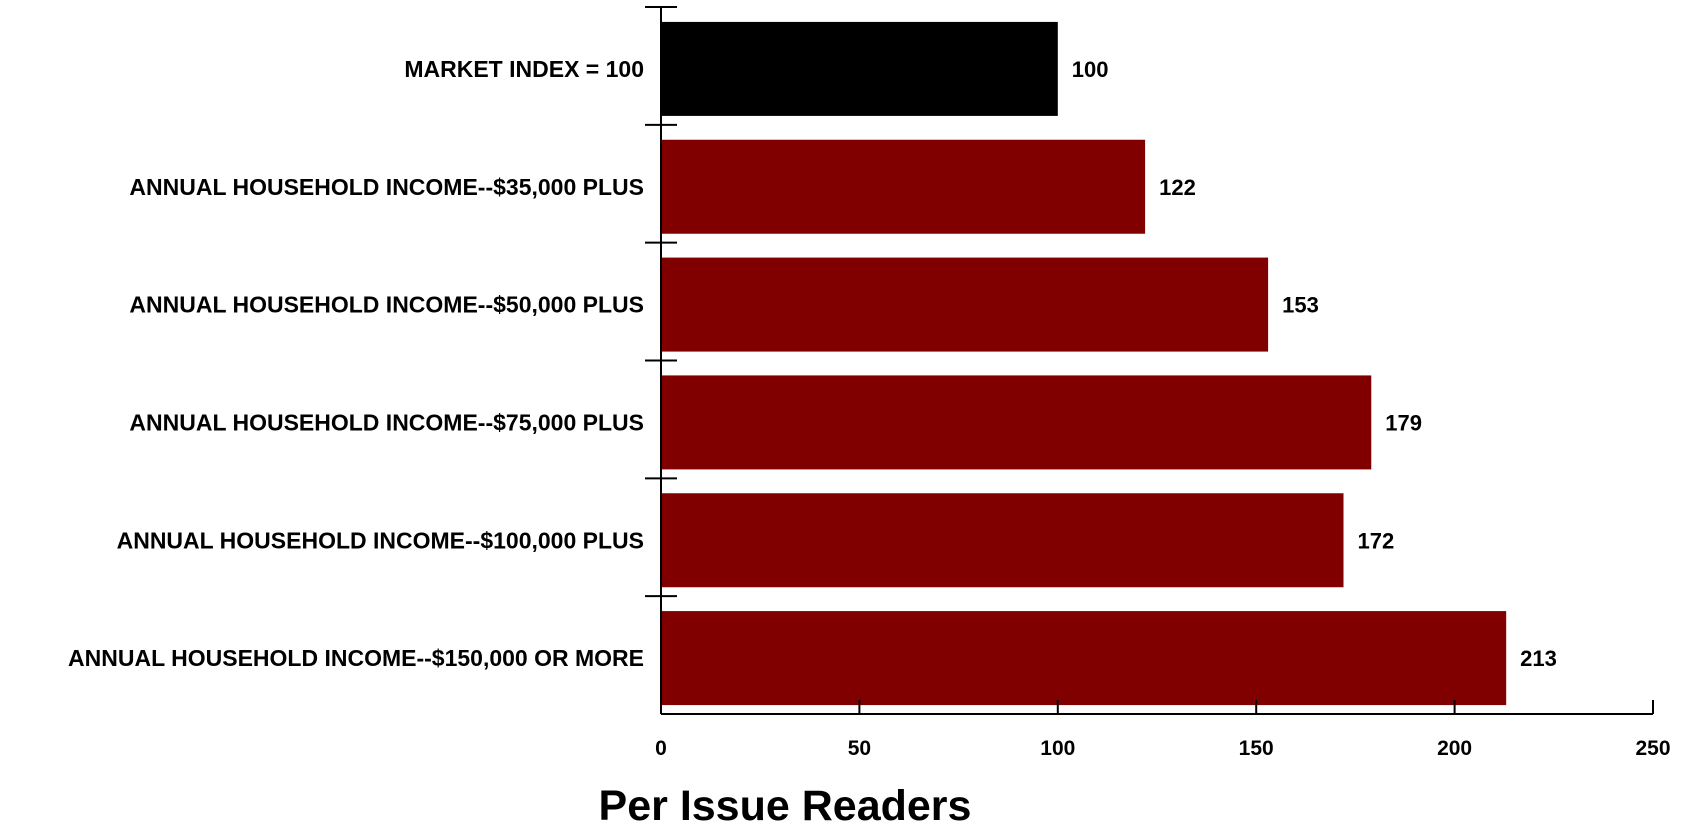  Describe the element at coordinates (1177, 187) in the screenshot. I see `value-label-1: 122` at that location.